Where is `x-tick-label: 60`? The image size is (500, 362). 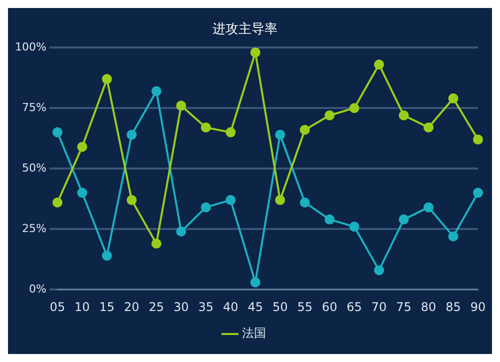
x-tick-label: 60 is located at coordinates (330, 307).